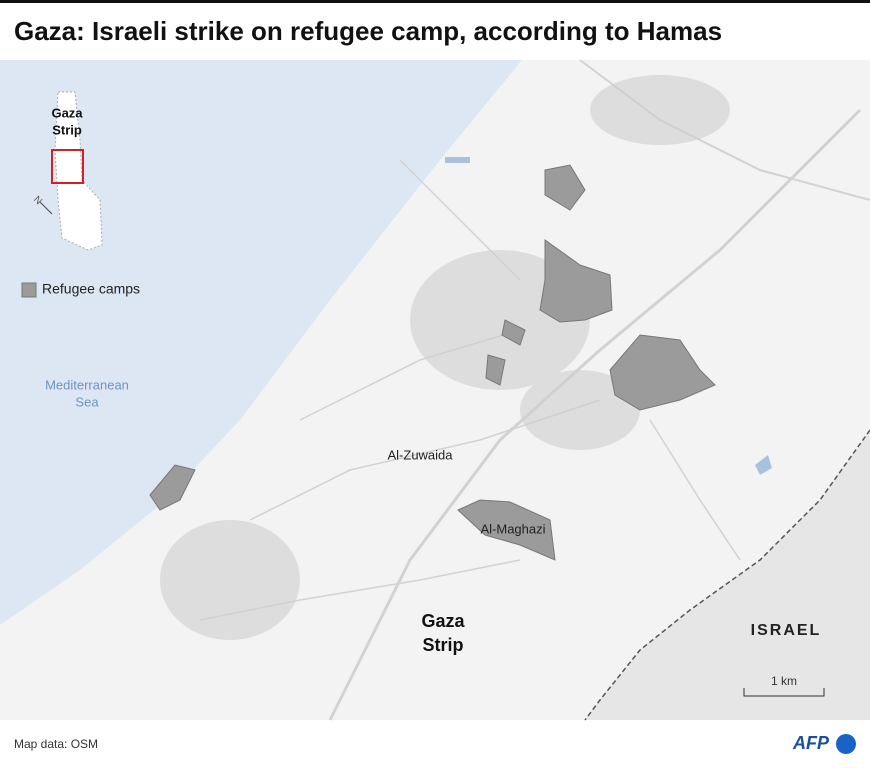 The image size is (870, 768). I want to click on inset-strip, so click(78, 171).